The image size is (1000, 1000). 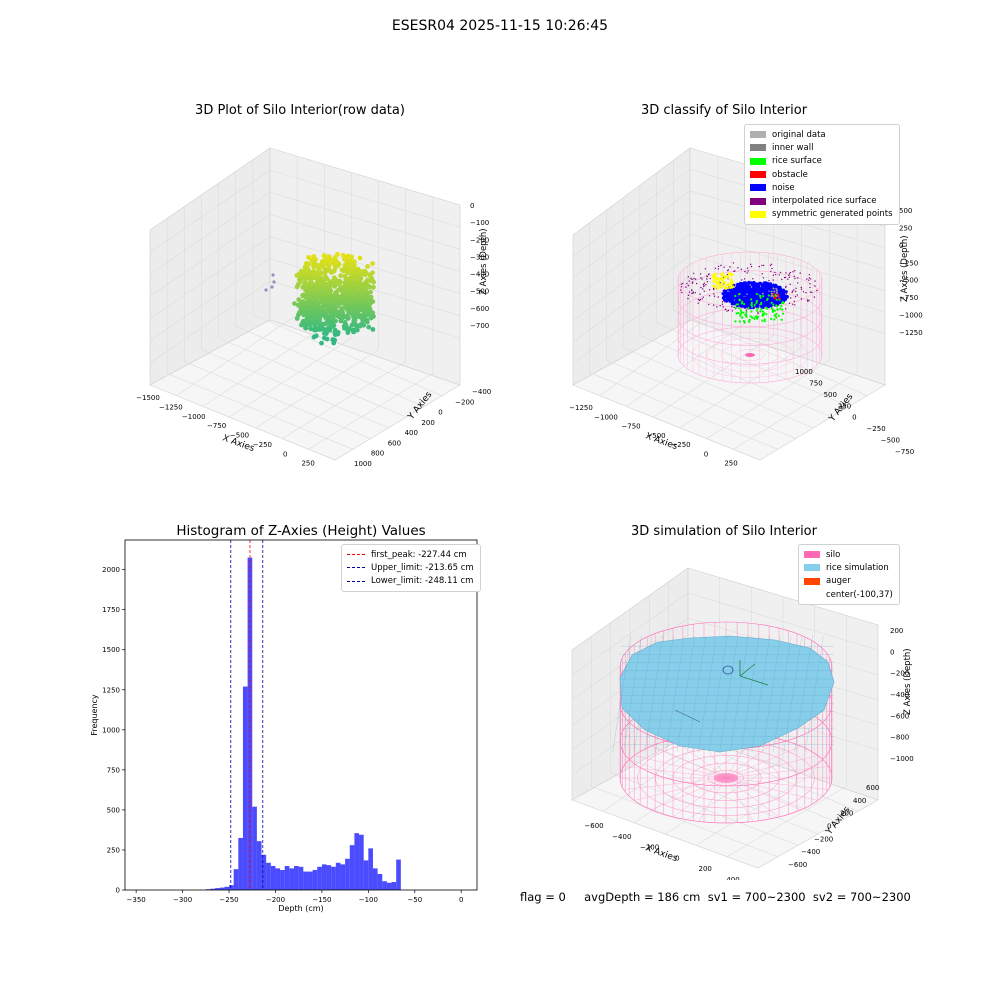 I want to click on histogram-ytick-label: 1000, so click(x=111, y=730).